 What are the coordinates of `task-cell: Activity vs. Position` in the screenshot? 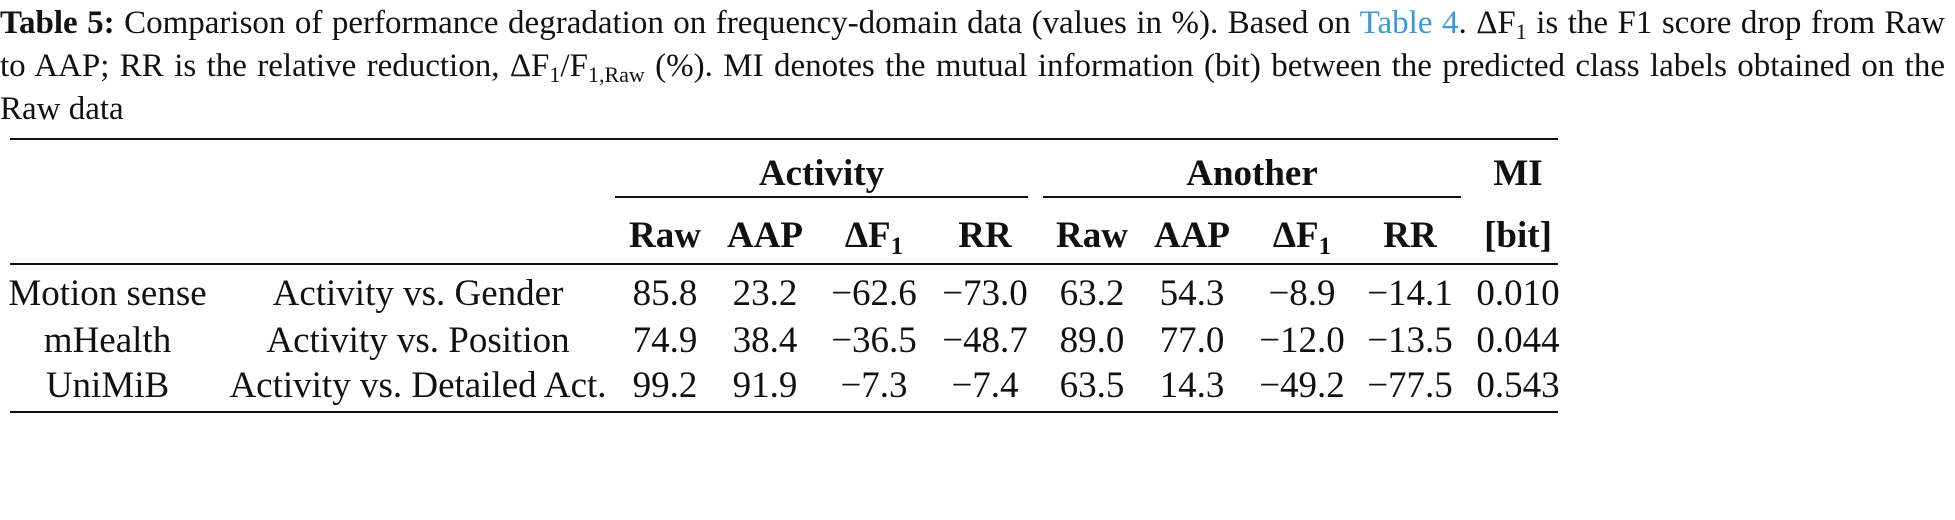 It's located at (418, 340).